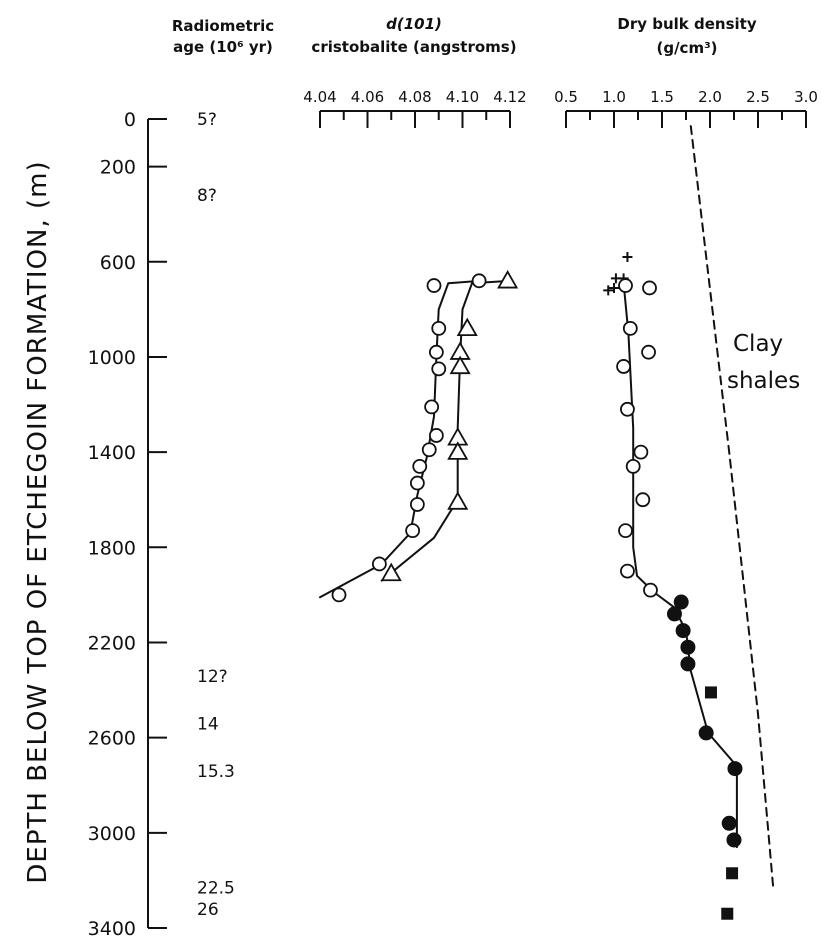 This screenshot has width=822, height=943. What do you see at coordinates (686, 24) in the screenshot?
I see `density-title-line1: Dry bulk density` at bounding box center [686, 24].